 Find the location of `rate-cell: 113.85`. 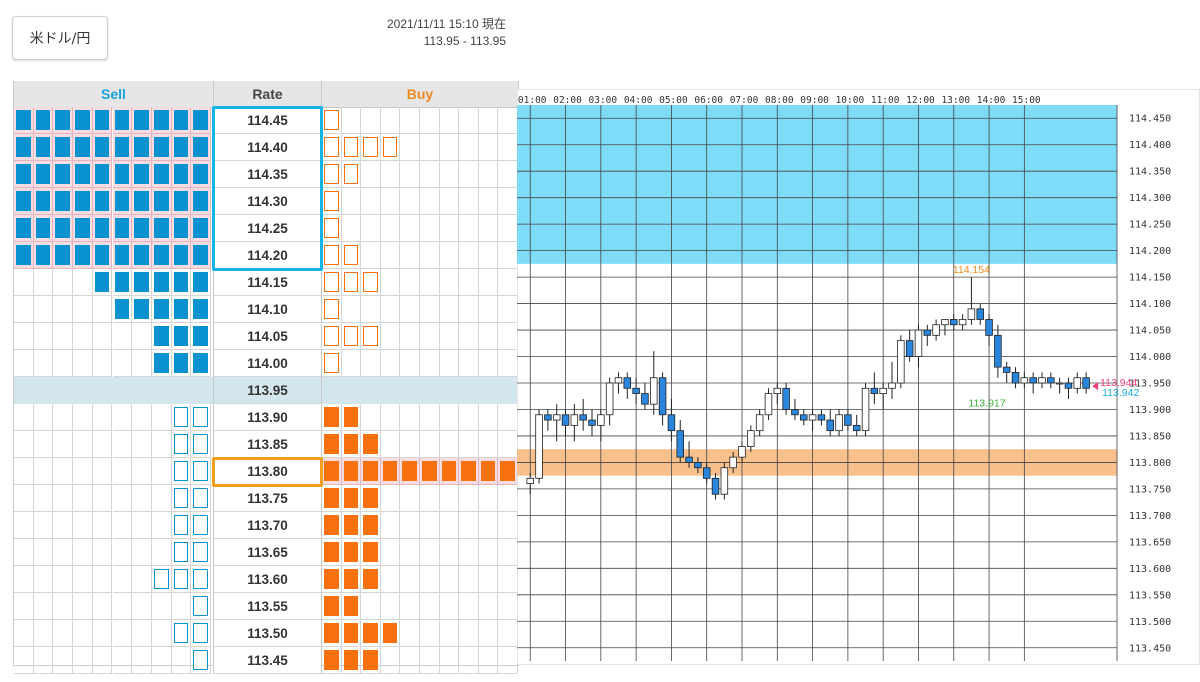

rate-cell: 113.85 is located at coordinates (267, 444).